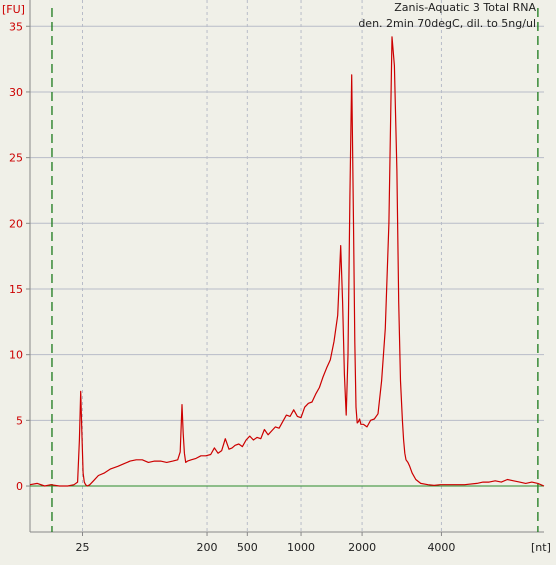 The image size is (556, 565). I want to click on y-tick-label: 5, so click(19, 420).